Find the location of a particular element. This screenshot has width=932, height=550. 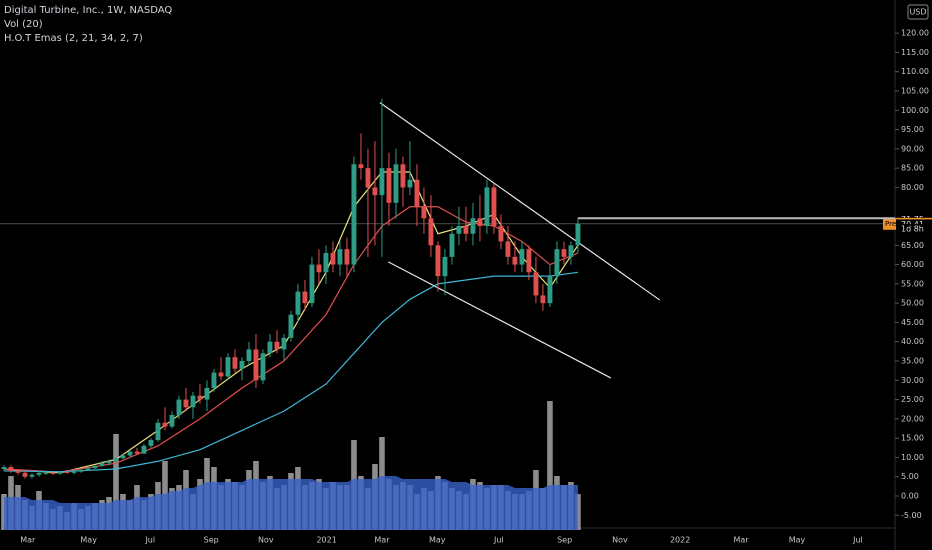

x-tick-label: Nov is located at coordinates (620, 540).